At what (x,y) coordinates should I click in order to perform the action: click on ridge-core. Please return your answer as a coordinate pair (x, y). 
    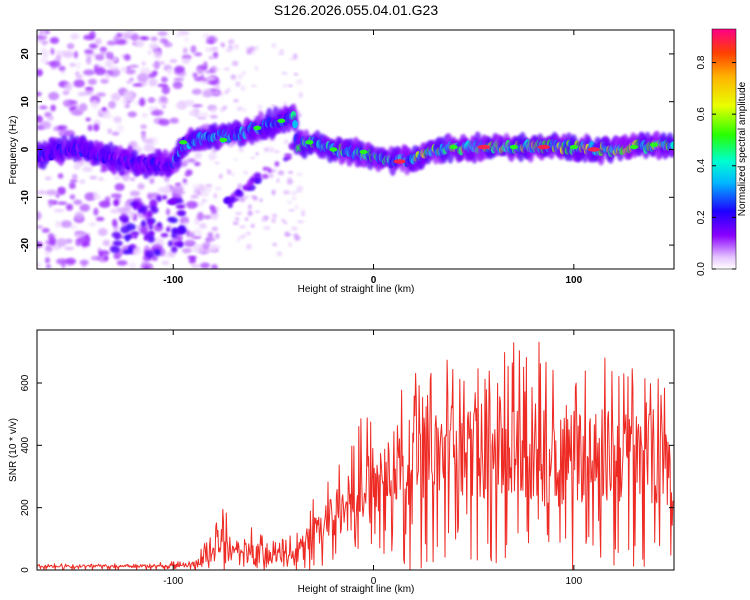
    Looking at the image, I should click on (672, 145).